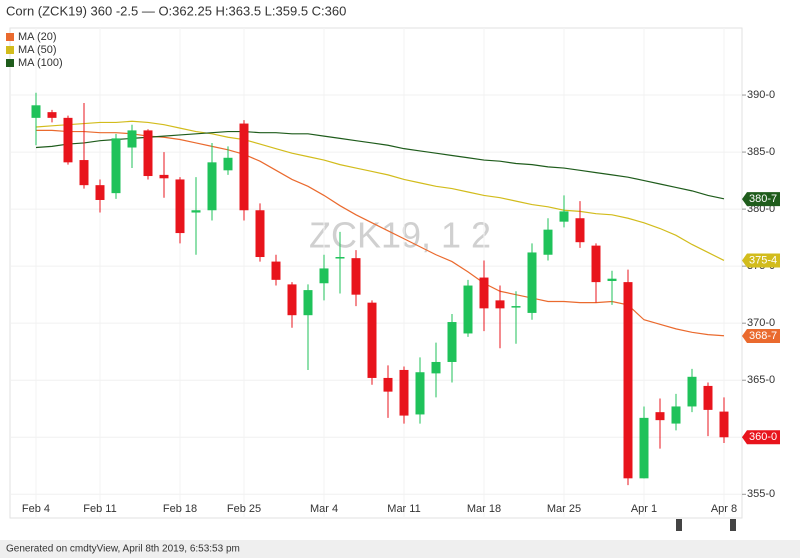 Image resolution: width=800 pixels, height=558 pixels. I want to click on x-tick-label: Feb 11, so click(99, 509).